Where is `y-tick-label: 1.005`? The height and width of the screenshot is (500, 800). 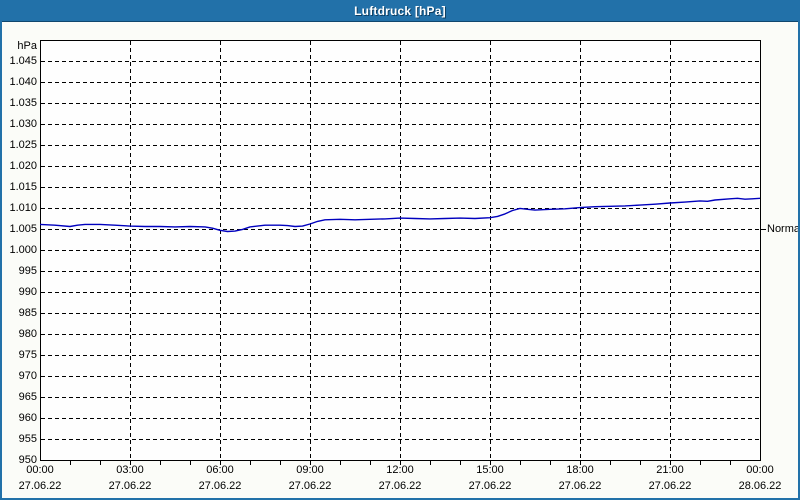 y-tick-label: 1.005 is located at coordinates (23, 229).